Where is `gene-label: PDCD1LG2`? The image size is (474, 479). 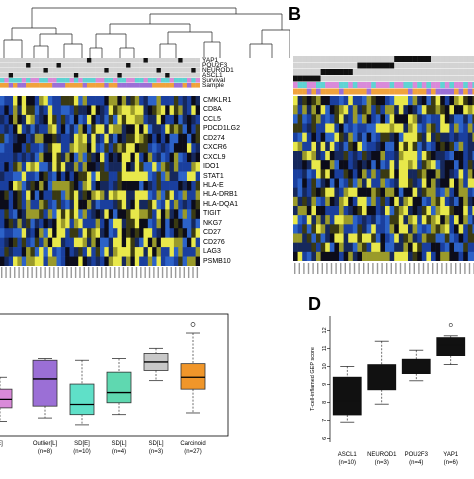 gene-label: PDCD1LG2 is located at coordinates (221, 129).